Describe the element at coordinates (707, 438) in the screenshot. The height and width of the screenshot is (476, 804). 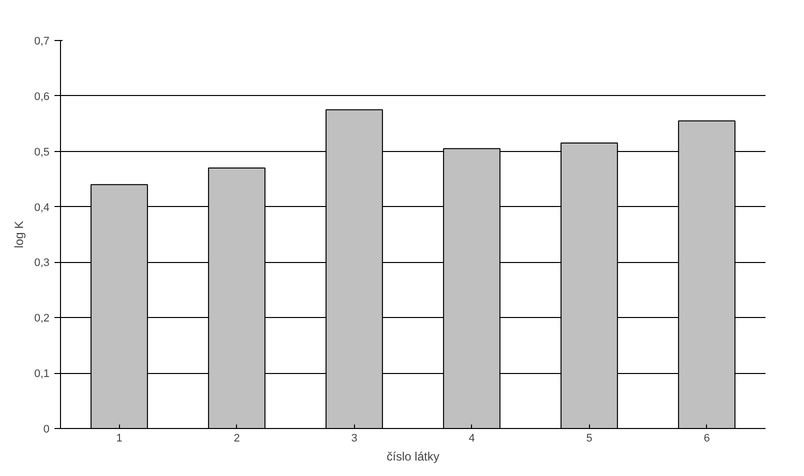
I see `x-tick-label: 6` at that location.